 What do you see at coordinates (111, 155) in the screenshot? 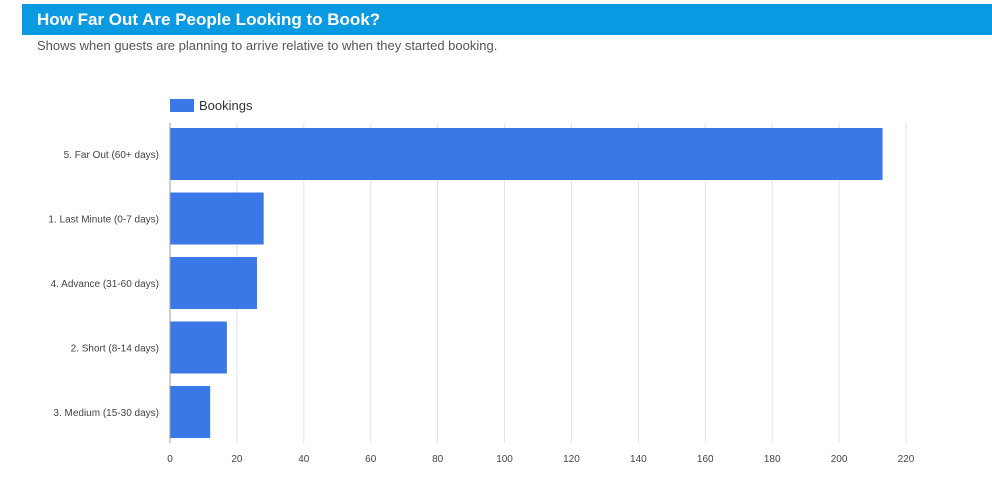
I see `category-label: 5. Far Out (60+ days)` at bounding box center [111, 155].